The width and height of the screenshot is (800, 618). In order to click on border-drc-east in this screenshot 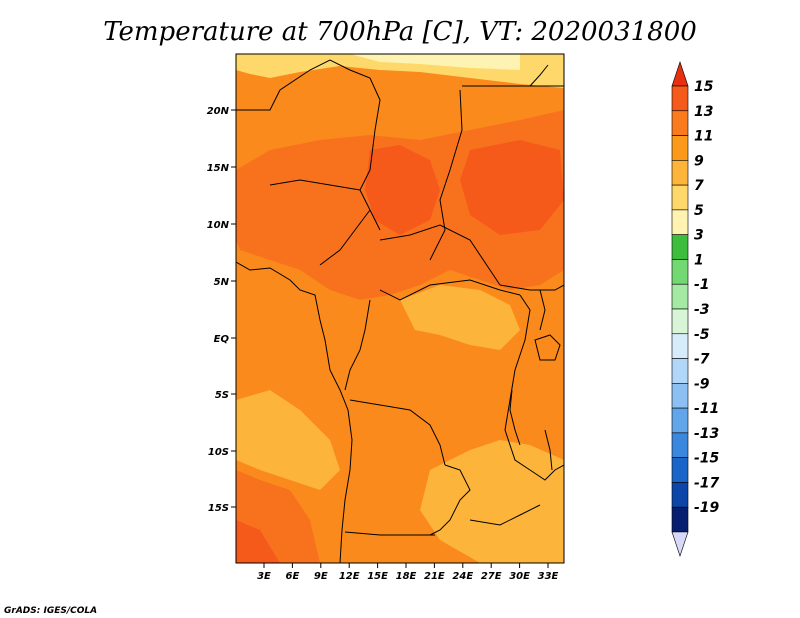, I will do `click(517, 382)`.